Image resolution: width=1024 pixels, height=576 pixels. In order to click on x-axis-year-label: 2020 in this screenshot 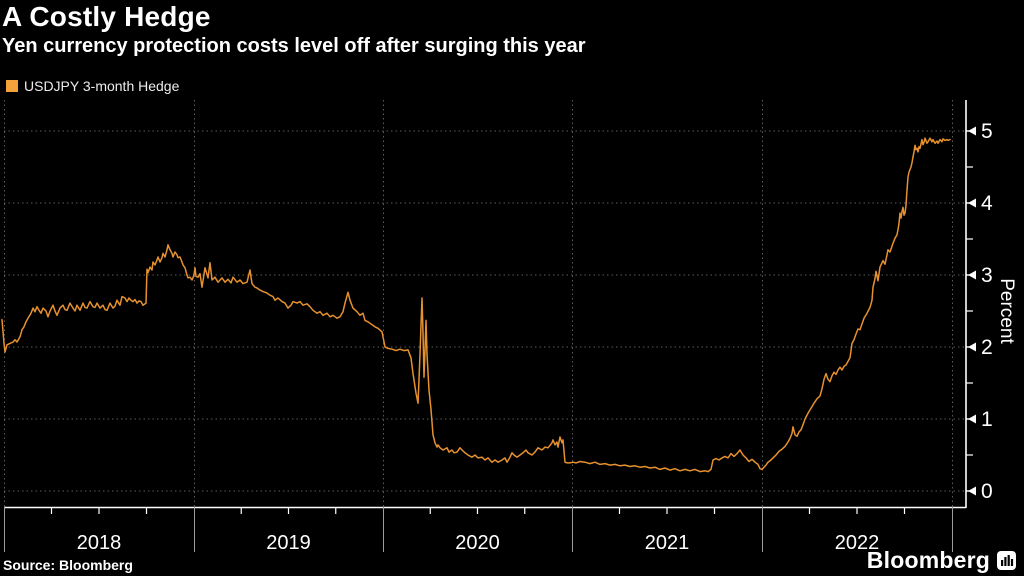, I will do `click(477, 543)`.